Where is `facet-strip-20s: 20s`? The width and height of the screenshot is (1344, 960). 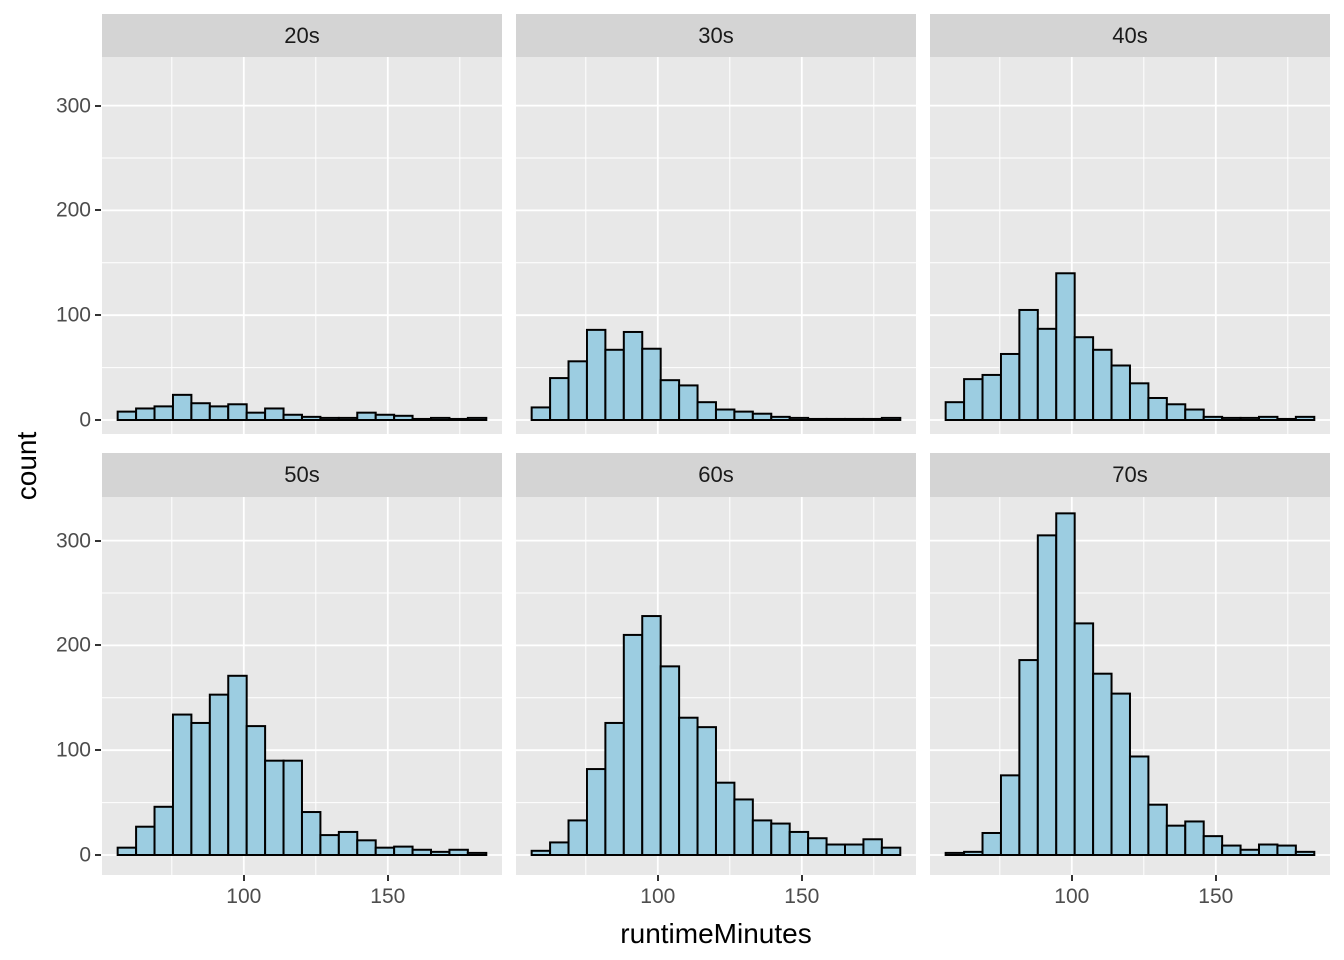
facet-strip-20s: 20s is located at coordinates (302, 35).